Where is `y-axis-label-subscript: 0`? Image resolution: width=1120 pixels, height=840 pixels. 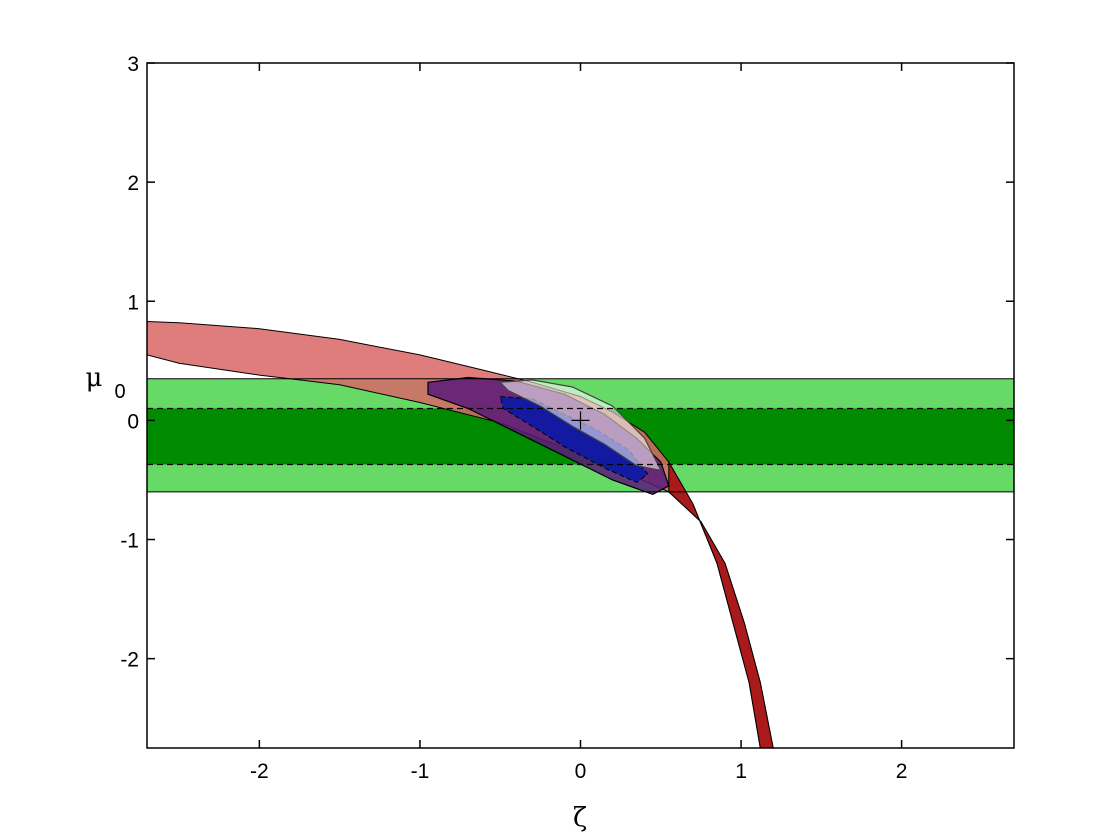
y-axis-label-subscript: 0 is located at coordinates (119, 392).